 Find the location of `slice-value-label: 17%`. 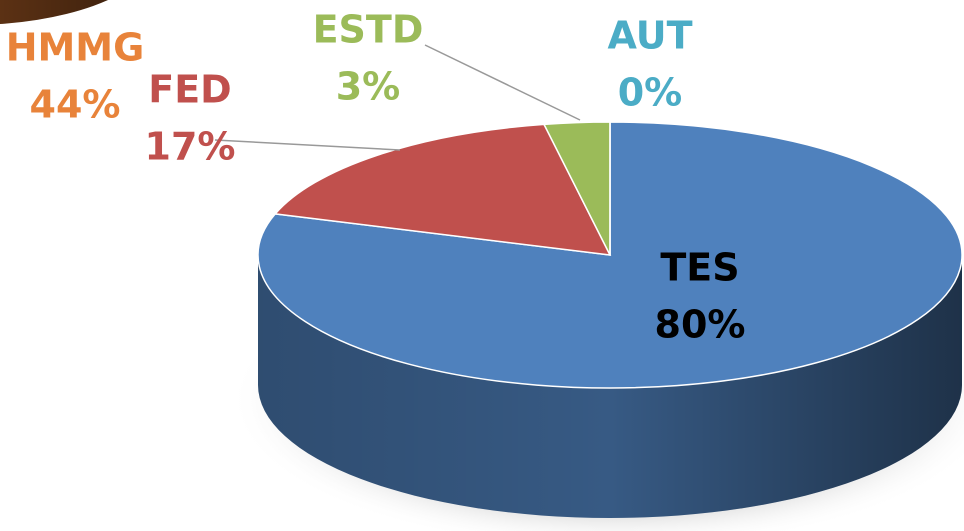

slice-value-label: 17% is located at coordinates (190, 147).